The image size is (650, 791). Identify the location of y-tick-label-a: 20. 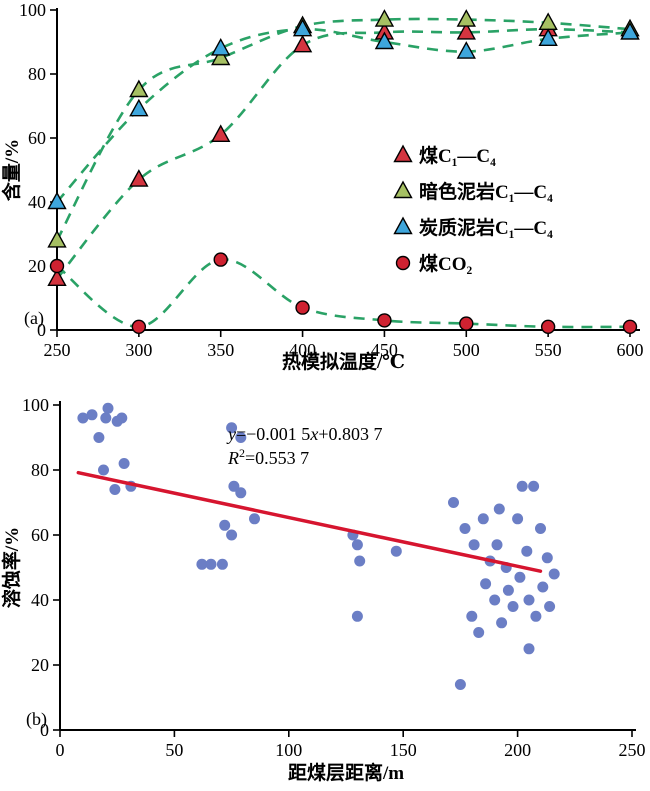
(37, 266).